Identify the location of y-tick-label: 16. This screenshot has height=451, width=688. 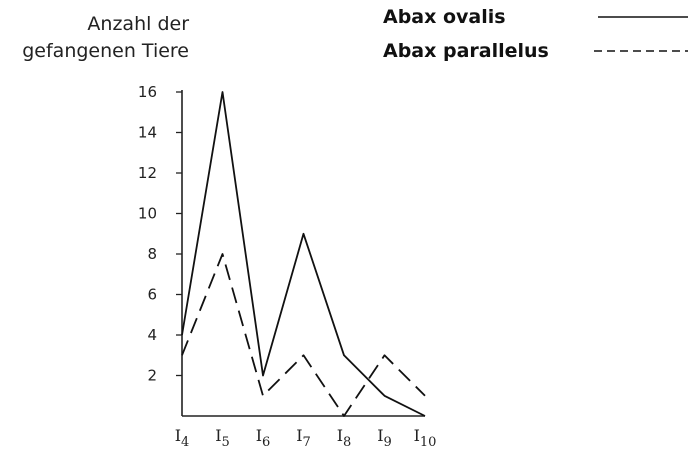
(147, 92).